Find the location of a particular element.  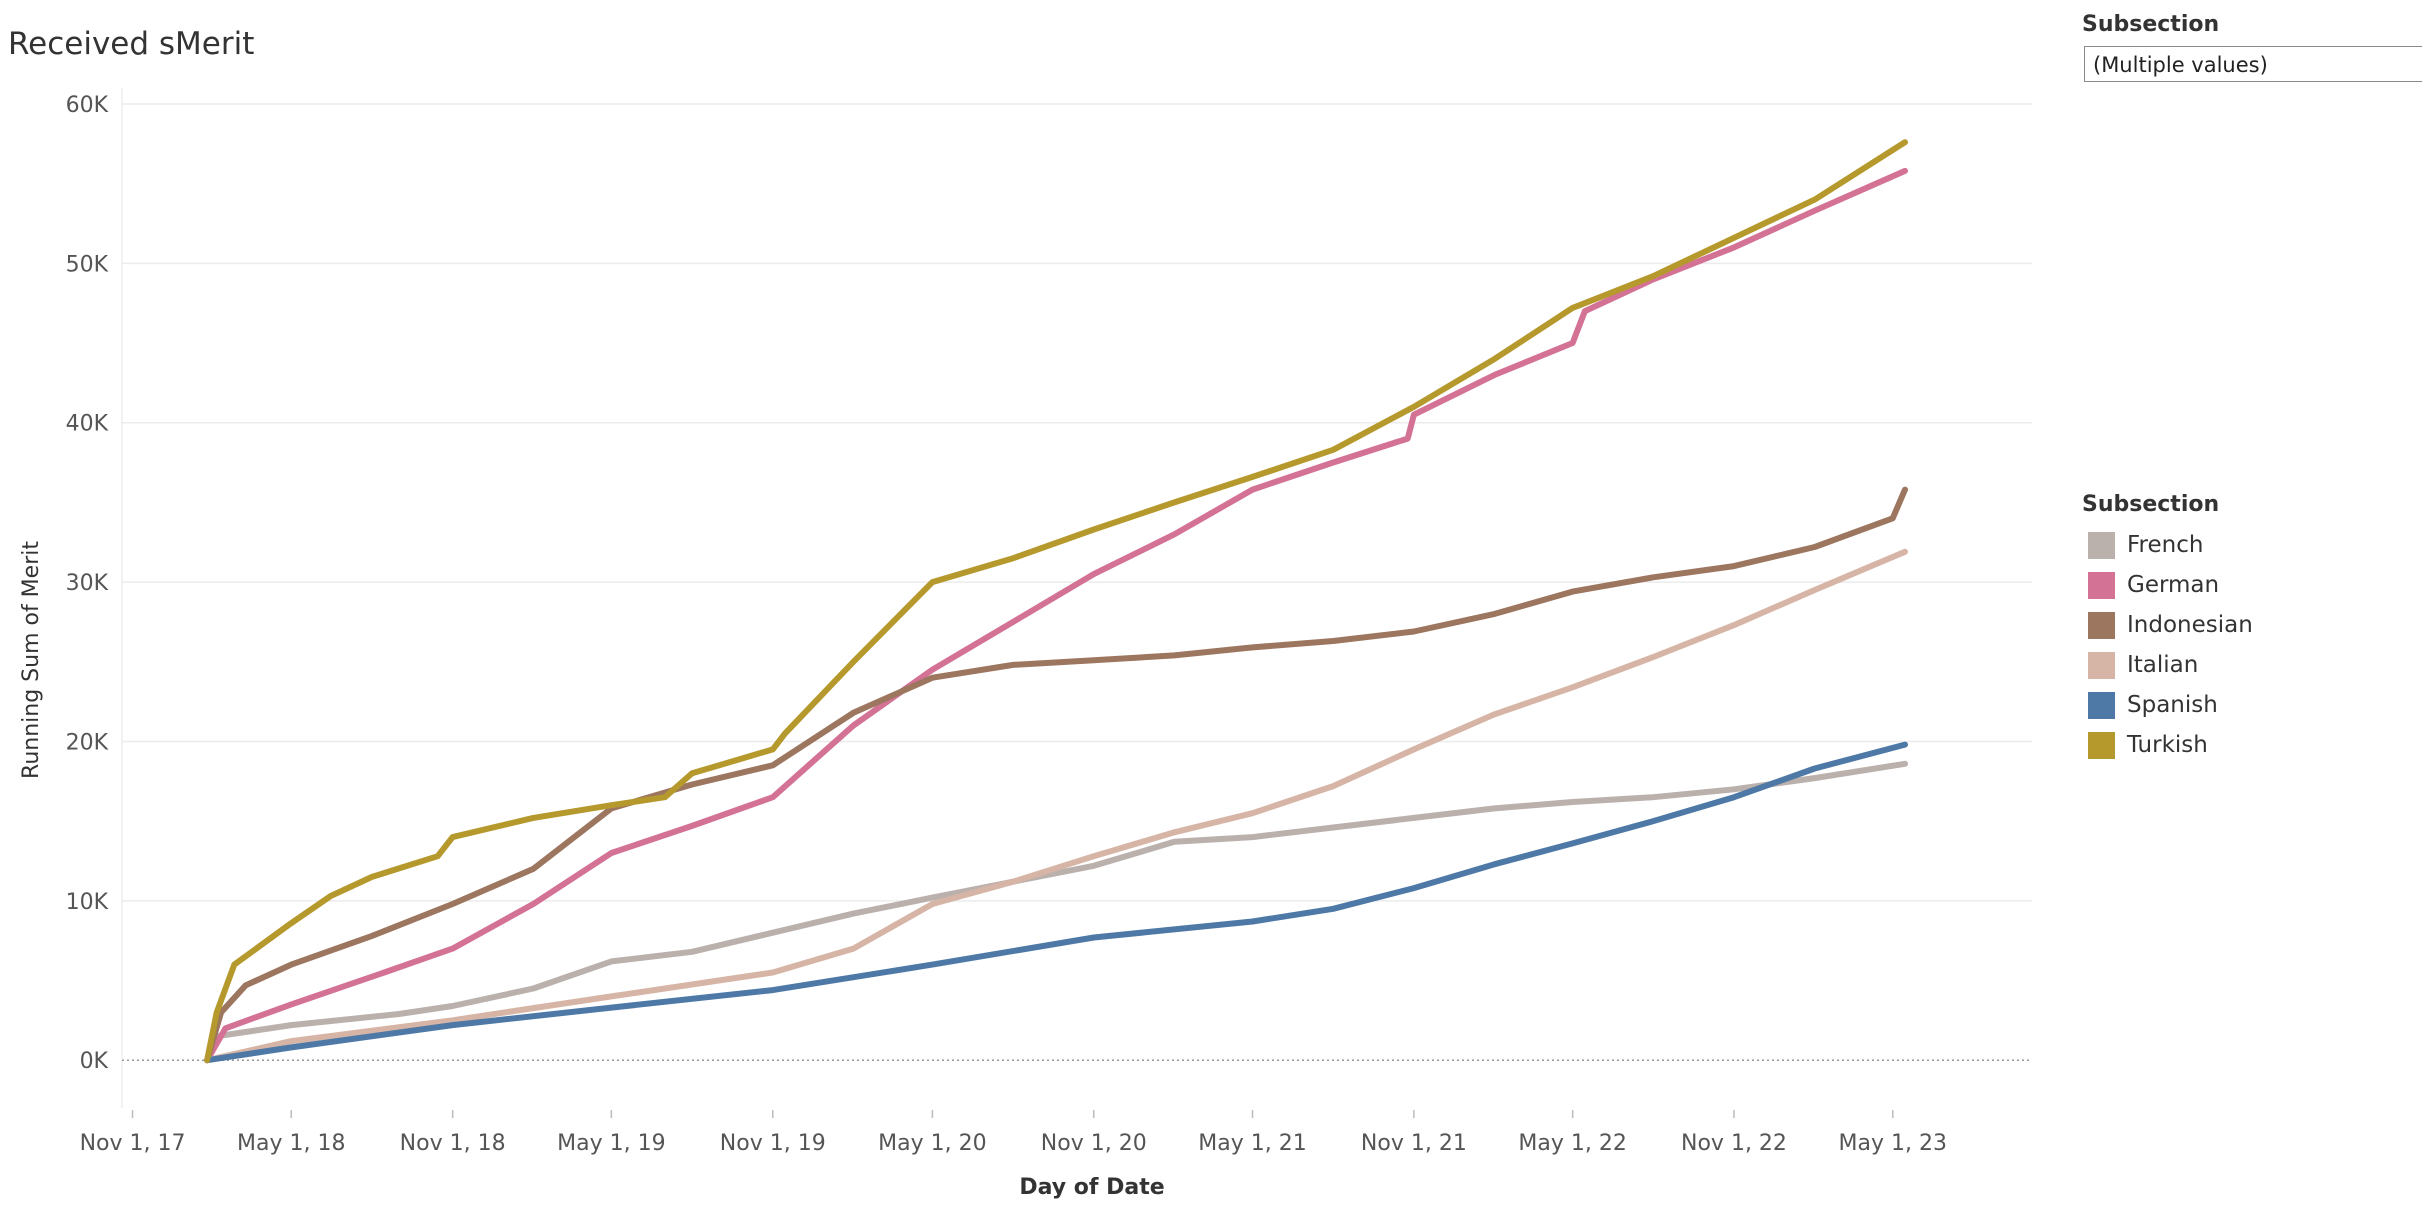

y-tick-label: 60K is located at coordinates (87, 105).